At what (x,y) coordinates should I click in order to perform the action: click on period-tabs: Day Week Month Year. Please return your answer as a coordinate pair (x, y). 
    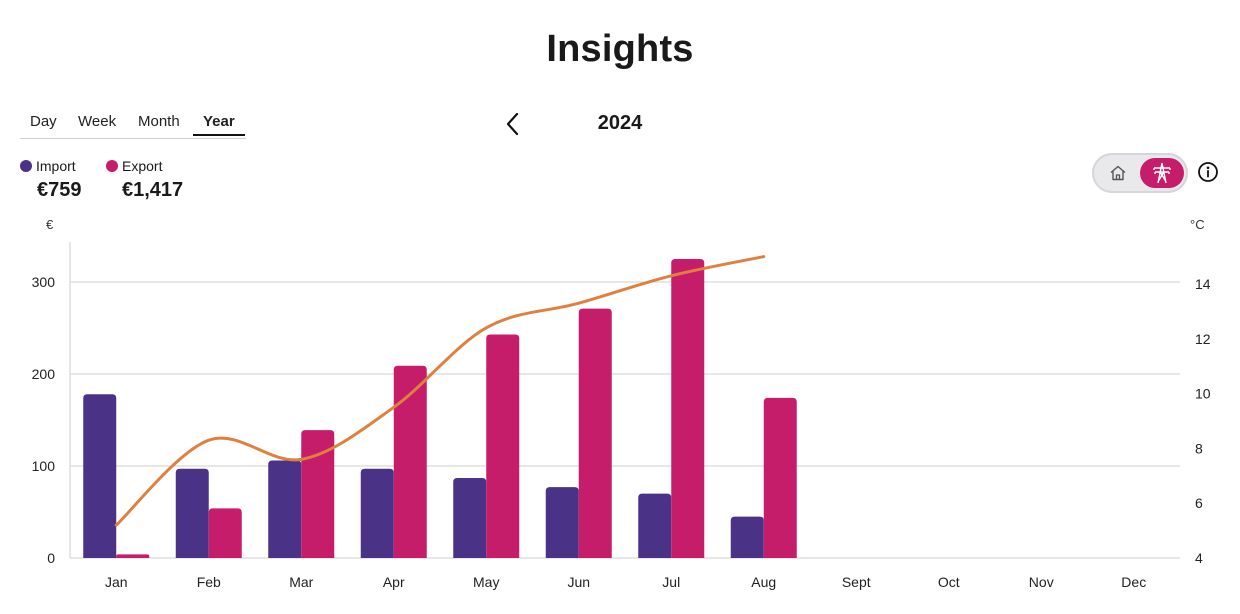
    Looking at the image, I should click on (133, 125).